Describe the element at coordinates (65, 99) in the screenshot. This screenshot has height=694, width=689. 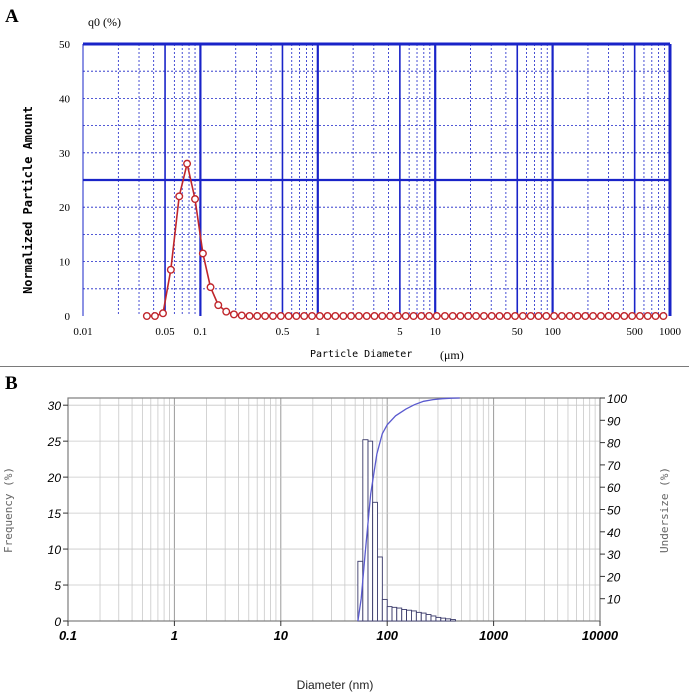
I see `y-tick-label: 40` at that location.